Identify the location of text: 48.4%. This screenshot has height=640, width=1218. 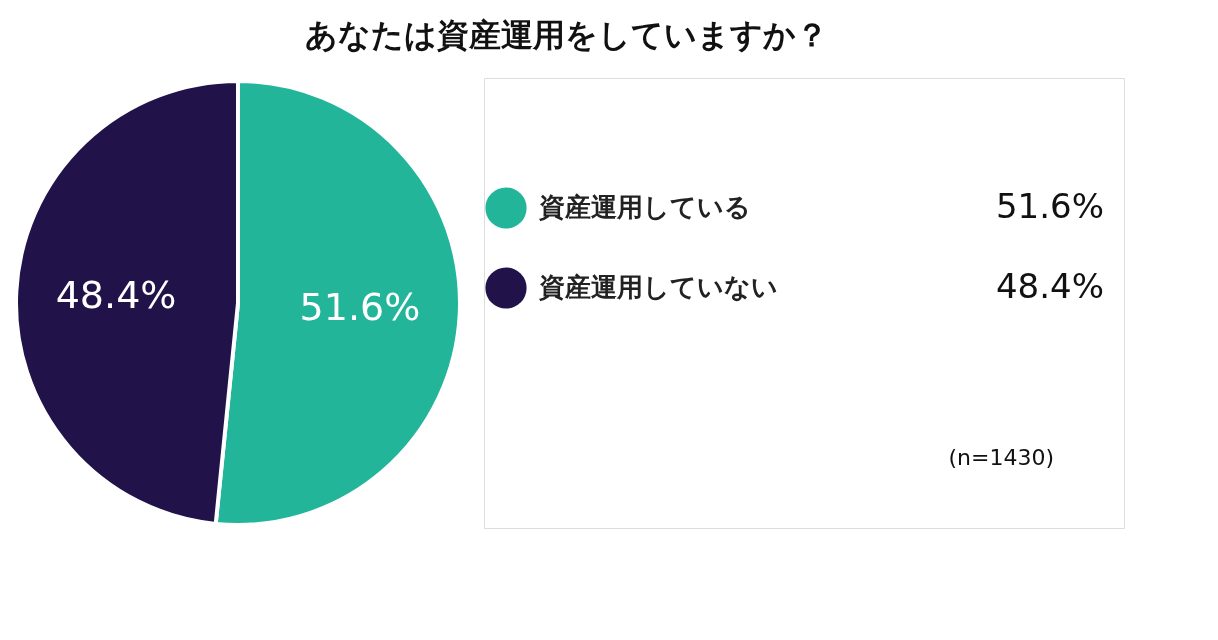
(1049, 286).